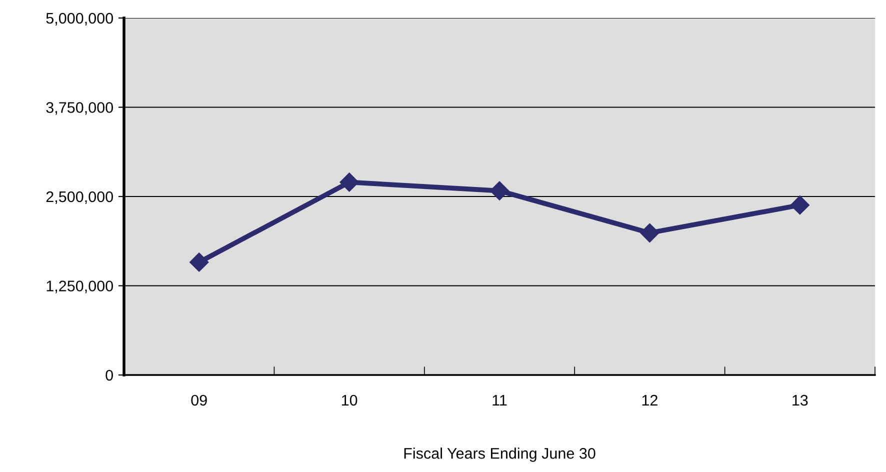 The height and width of the screenshot is (472, 886). Describe the element at coordinates (199, 400) in the screenshot. I see `x-tick-label: 09` at that location.